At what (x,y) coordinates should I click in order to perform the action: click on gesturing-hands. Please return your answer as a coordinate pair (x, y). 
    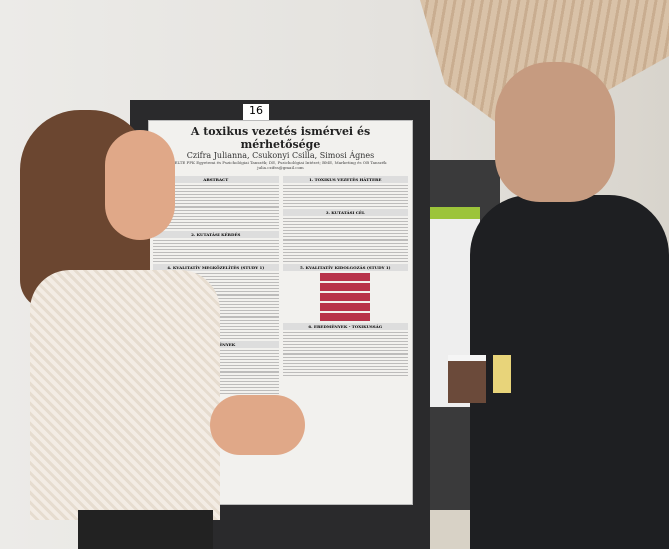
    Looking at the image, I should click on (257, 425).